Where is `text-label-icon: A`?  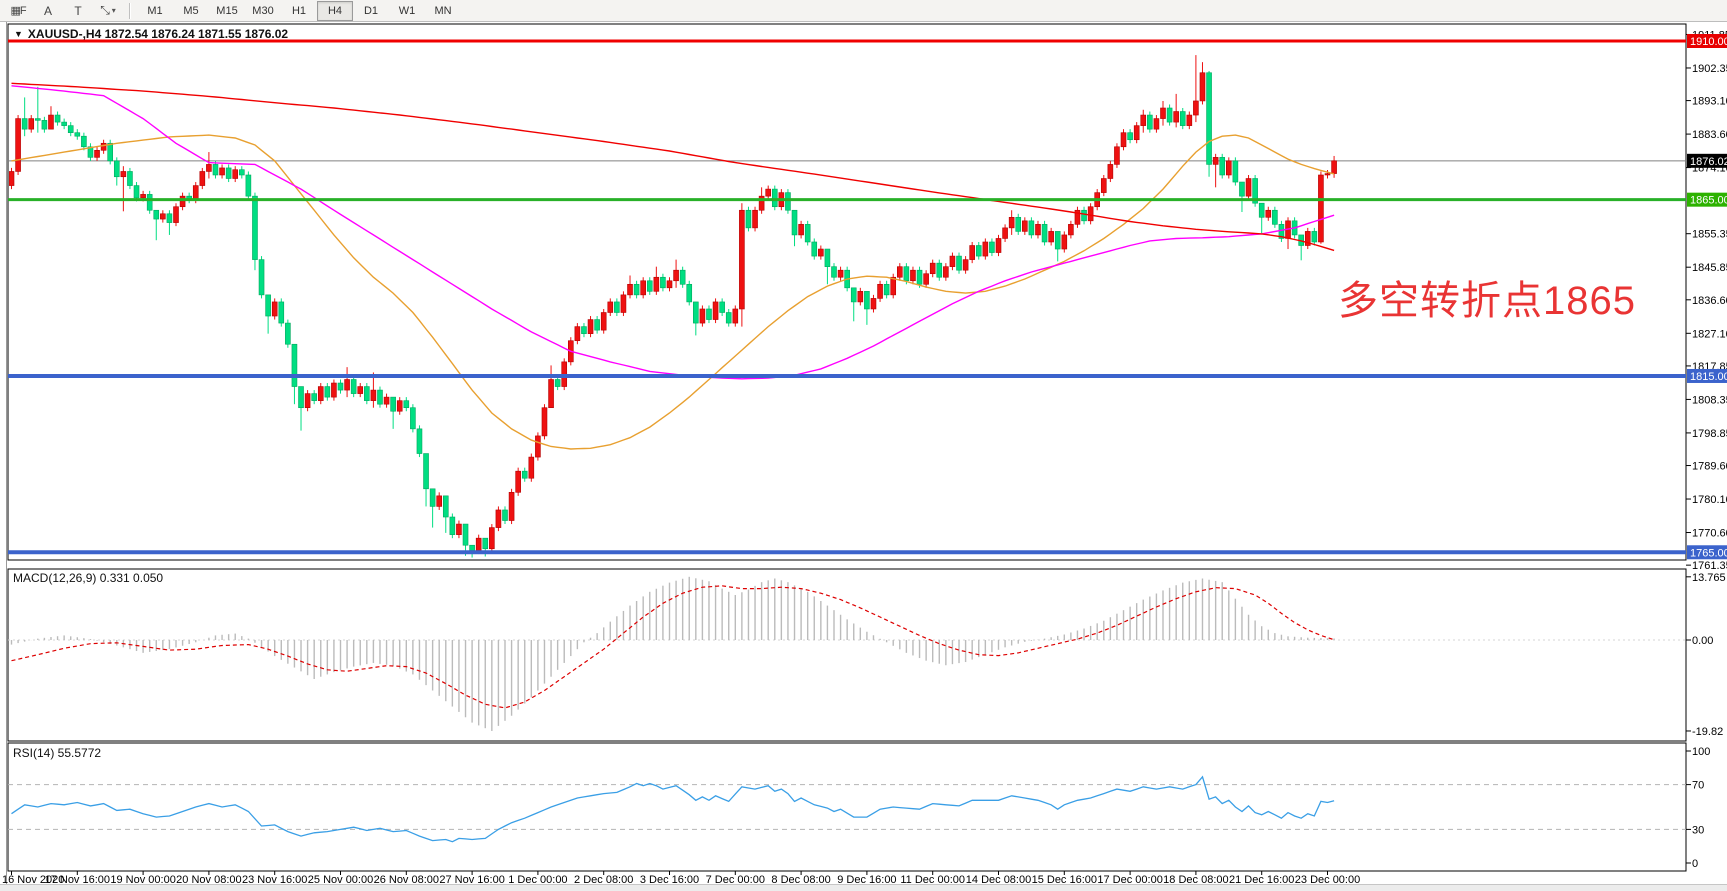 text-label-icon: A is located at coordinates (48, 11).